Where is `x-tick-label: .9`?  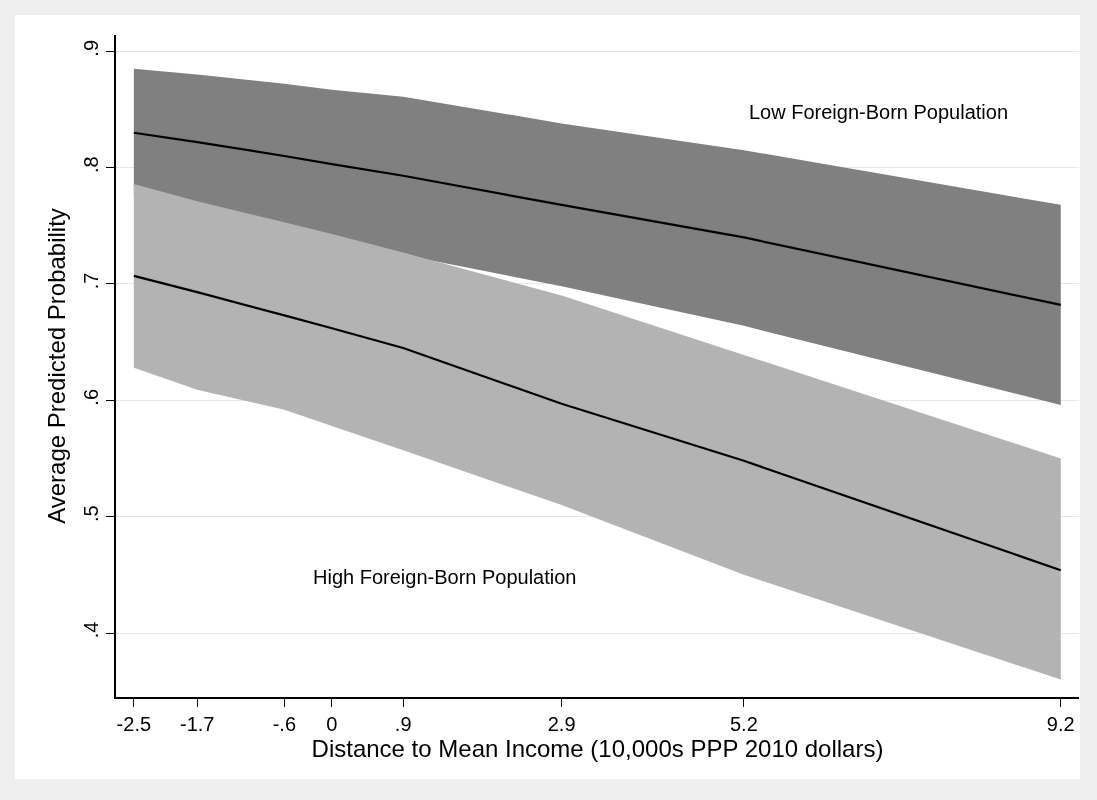
x-tick-label: .9 is located at coordinates (403, 723).